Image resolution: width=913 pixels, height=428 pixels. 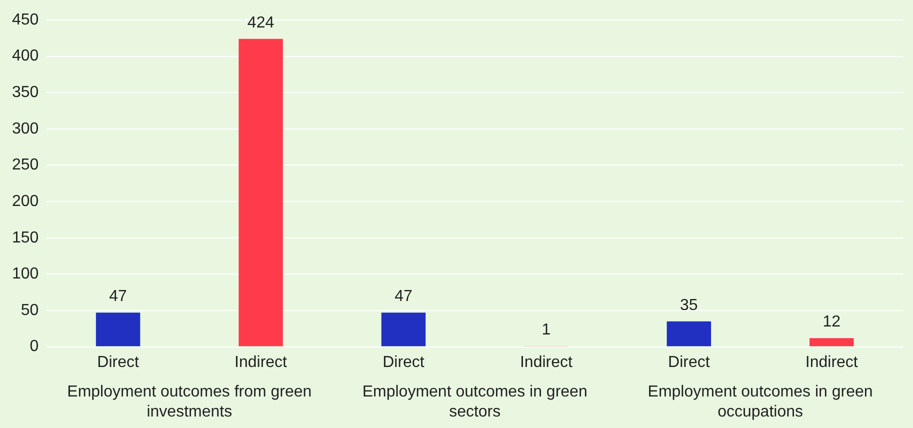 What do you see at coordinates (260, 23) in the screenshot?
I see `data-label: 424` at bounding box center [260, 23].